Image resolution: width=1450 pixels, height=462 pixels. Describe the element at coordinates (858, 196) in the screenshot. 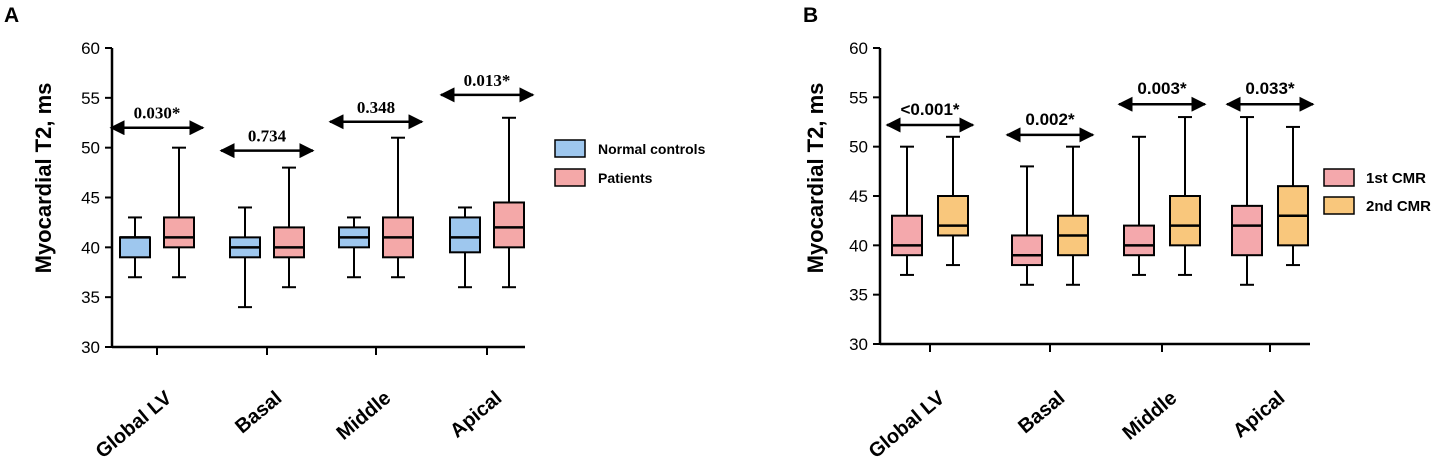

I see `y-tick-label-b-45: 45` at that location.